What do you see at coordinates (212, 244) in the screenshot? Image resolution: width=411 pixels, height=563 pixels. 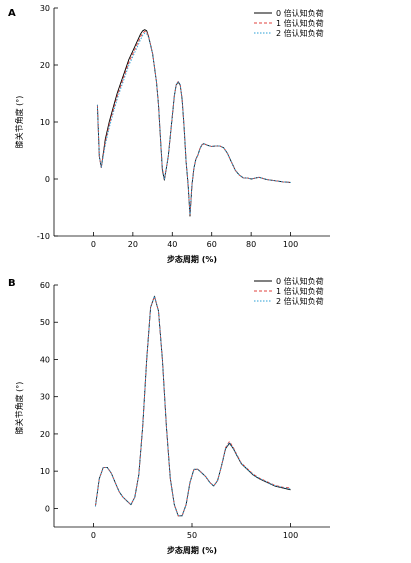 I see `x-tick-label: 60` at bounding box center [212, 244].